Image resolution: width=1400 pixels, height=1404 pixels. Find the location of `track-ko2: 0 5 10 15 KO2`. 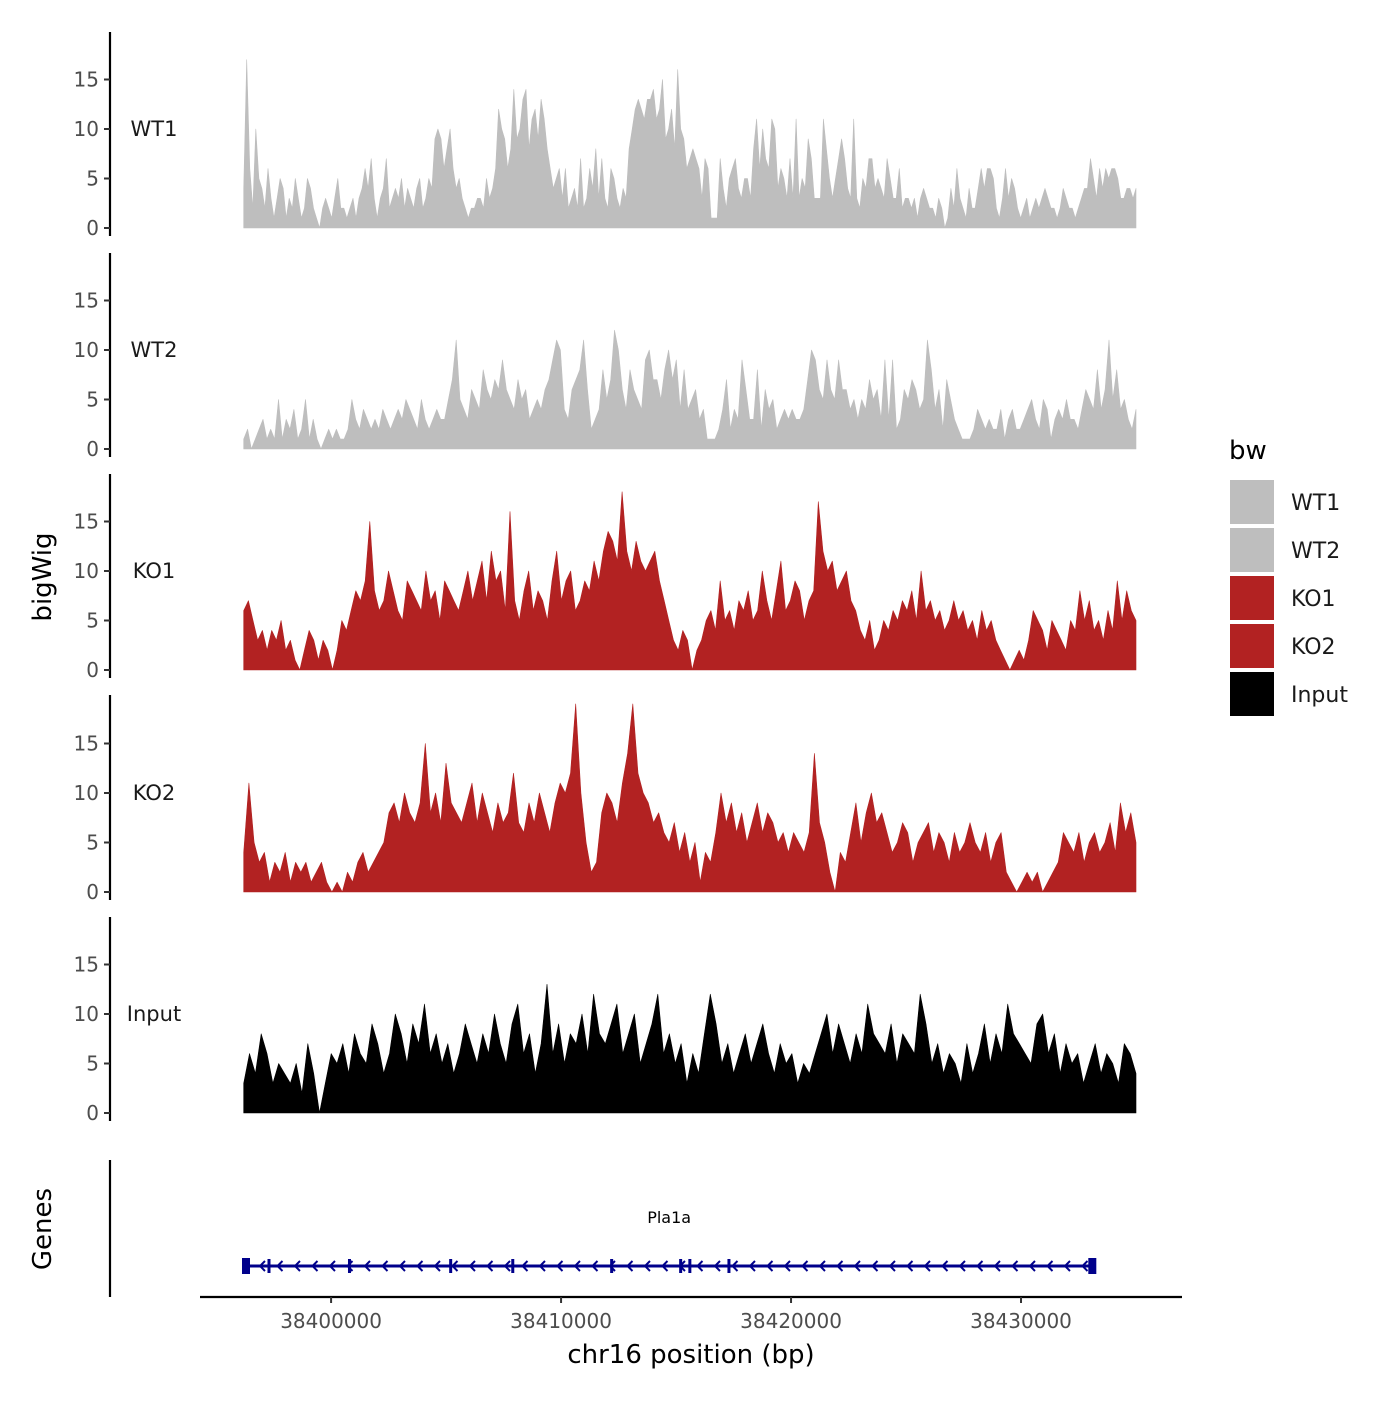

track-ko2: 0 5 10 15 KO2 is located at coordinates (605, 799).